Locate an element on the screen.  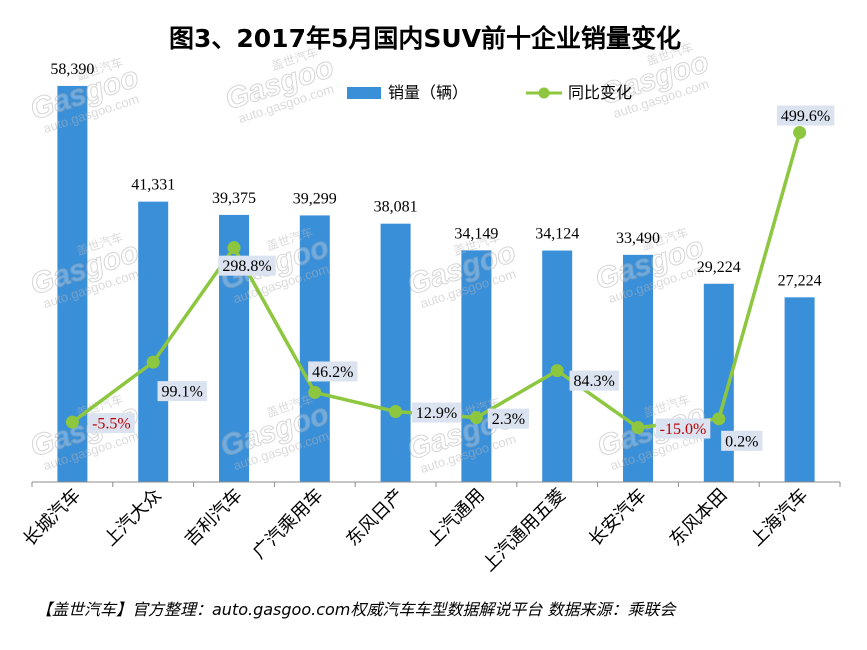
yoy-label-text: 99.1% is located at coordinates (182, 392).